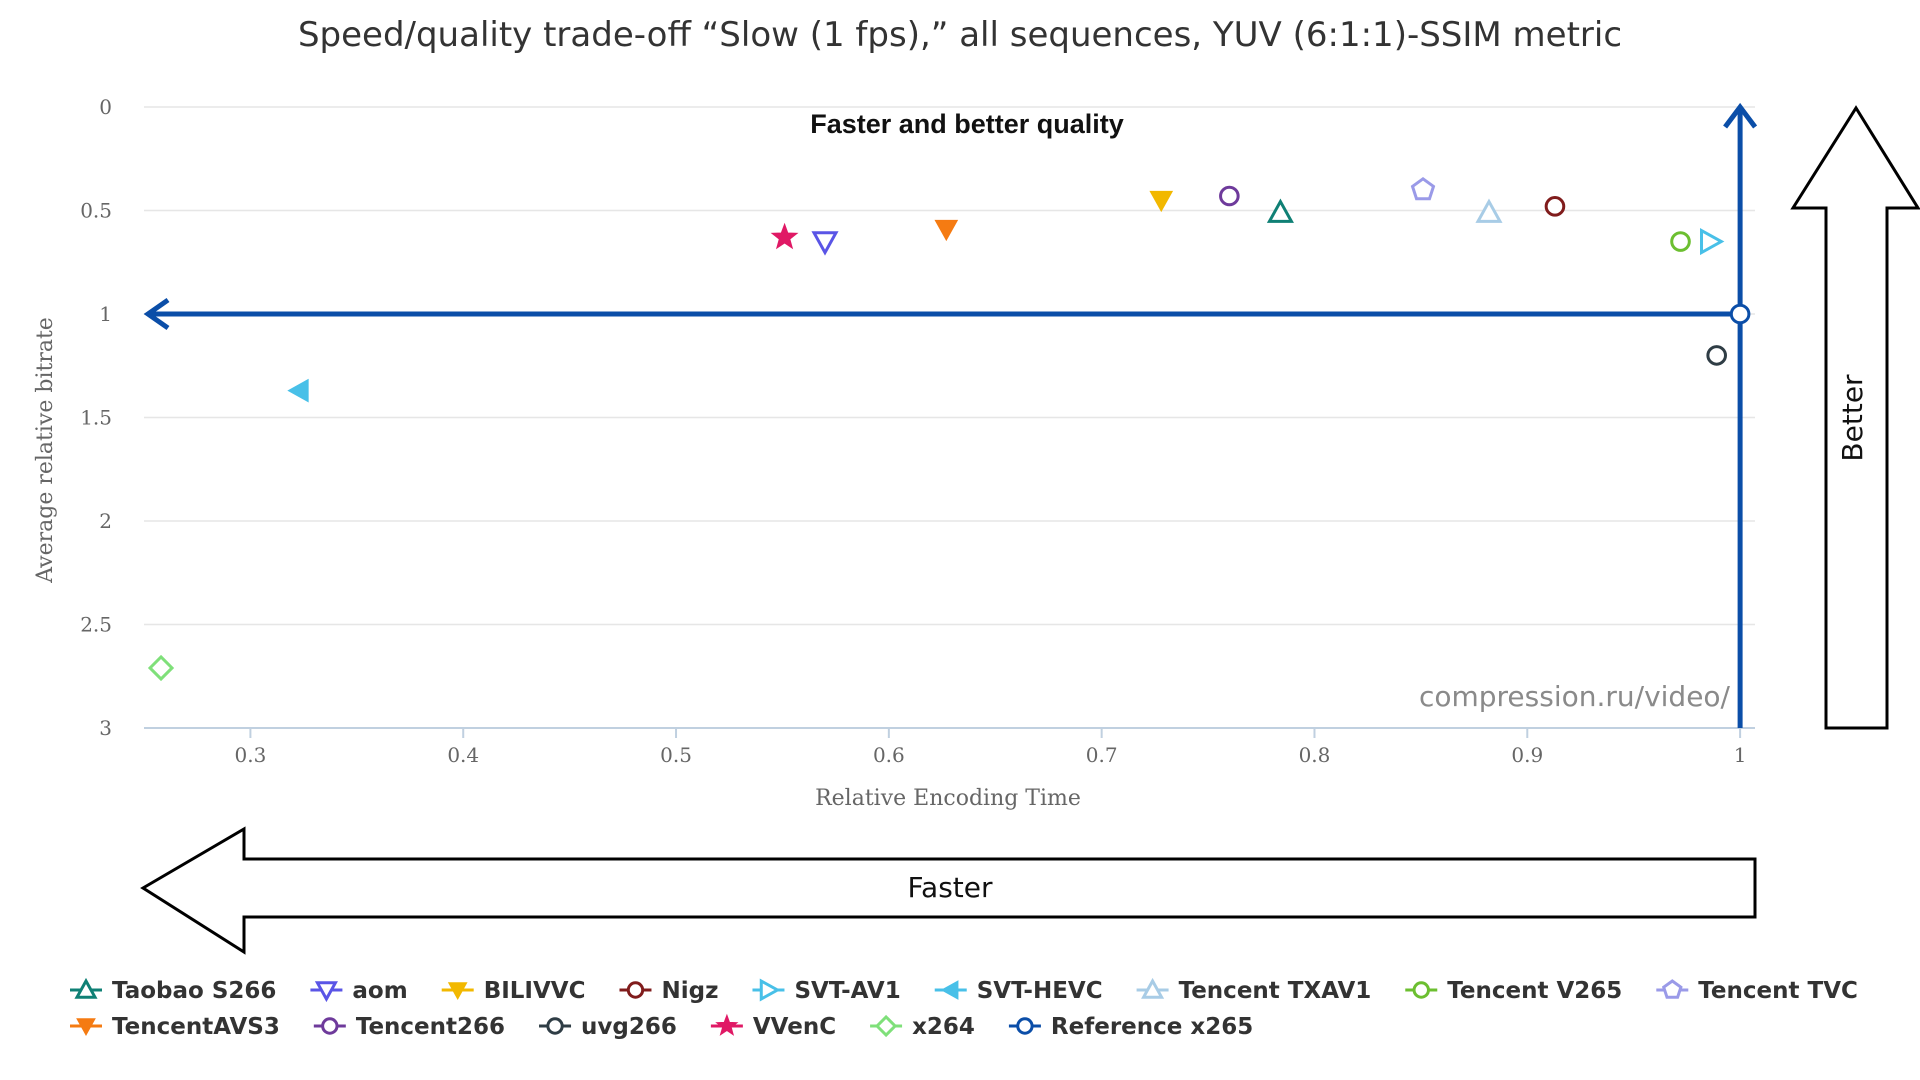  What do you see at coordinates (156, 314) in the screenshot?
I see `reference-left-arrowhead` at bounding box center [156, 314].